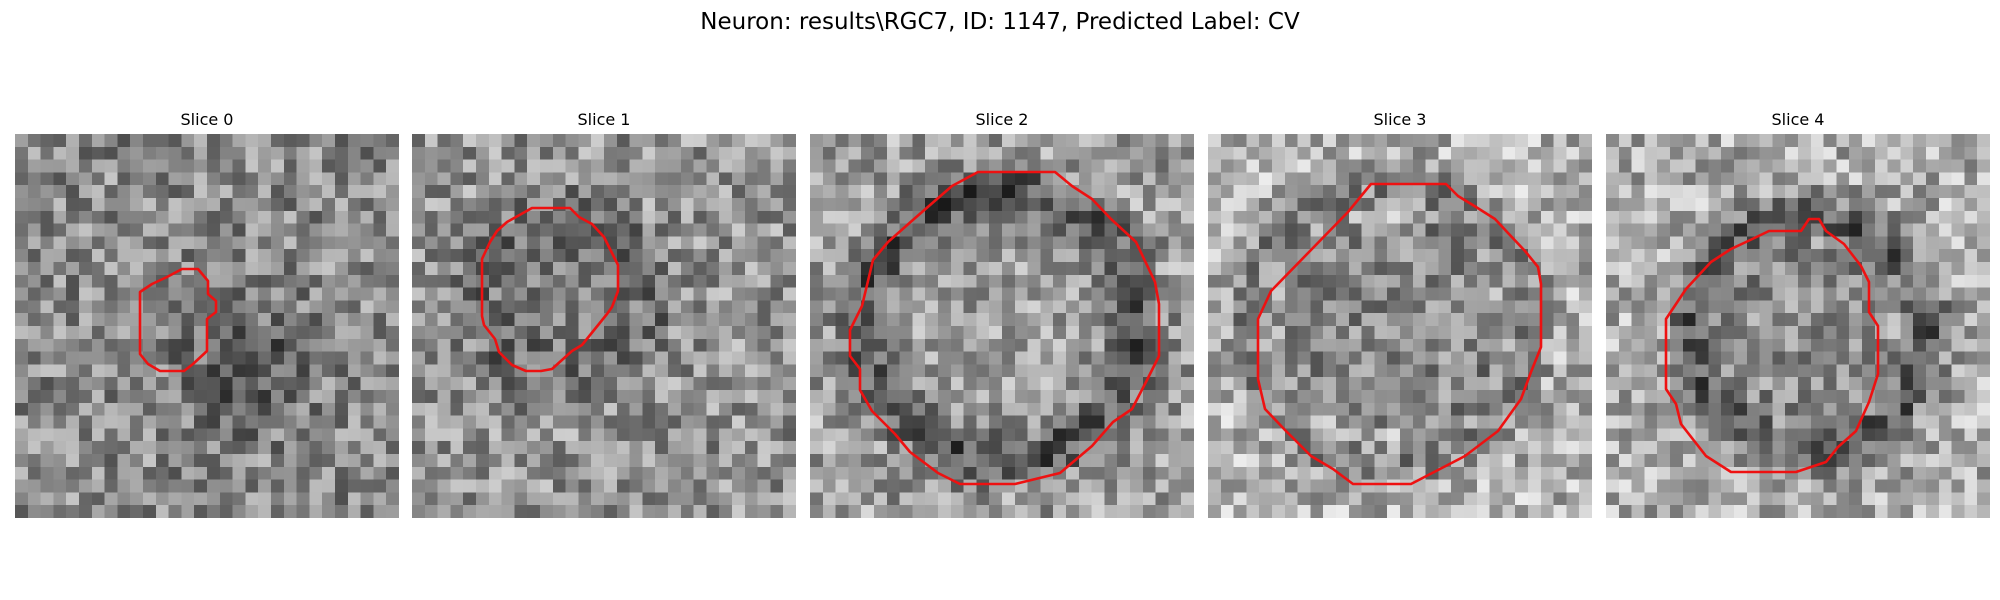 The width and height of the screenshot is (2000, 600). Describe the element at coordinates (1002, 119) in the screenshot. I see `slice-title-2: Slice 2` at that location.